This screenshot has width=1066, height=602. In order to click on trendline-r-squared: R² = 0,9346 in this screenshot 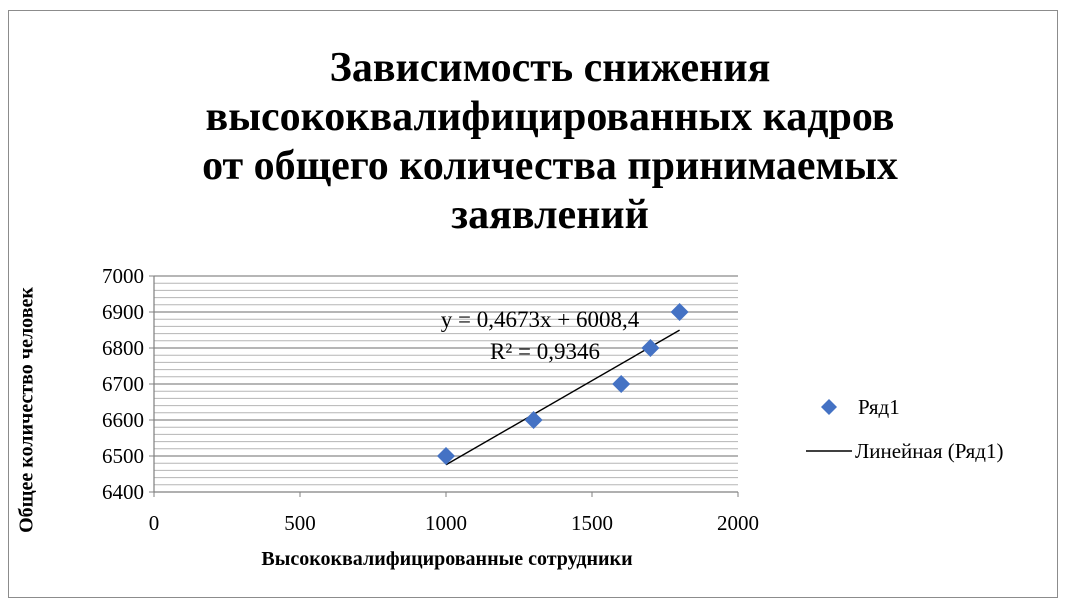, I will do `click(545, 351)`.